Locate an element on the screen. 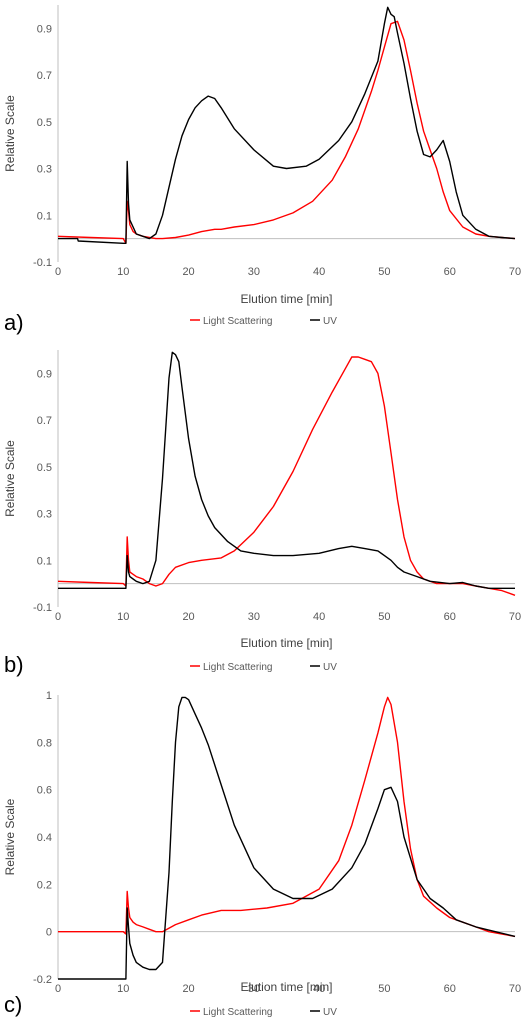 The height and width of the screenshot is (1024, 523). y-tick-label: 0.8 is located at coordinates (44, 743).